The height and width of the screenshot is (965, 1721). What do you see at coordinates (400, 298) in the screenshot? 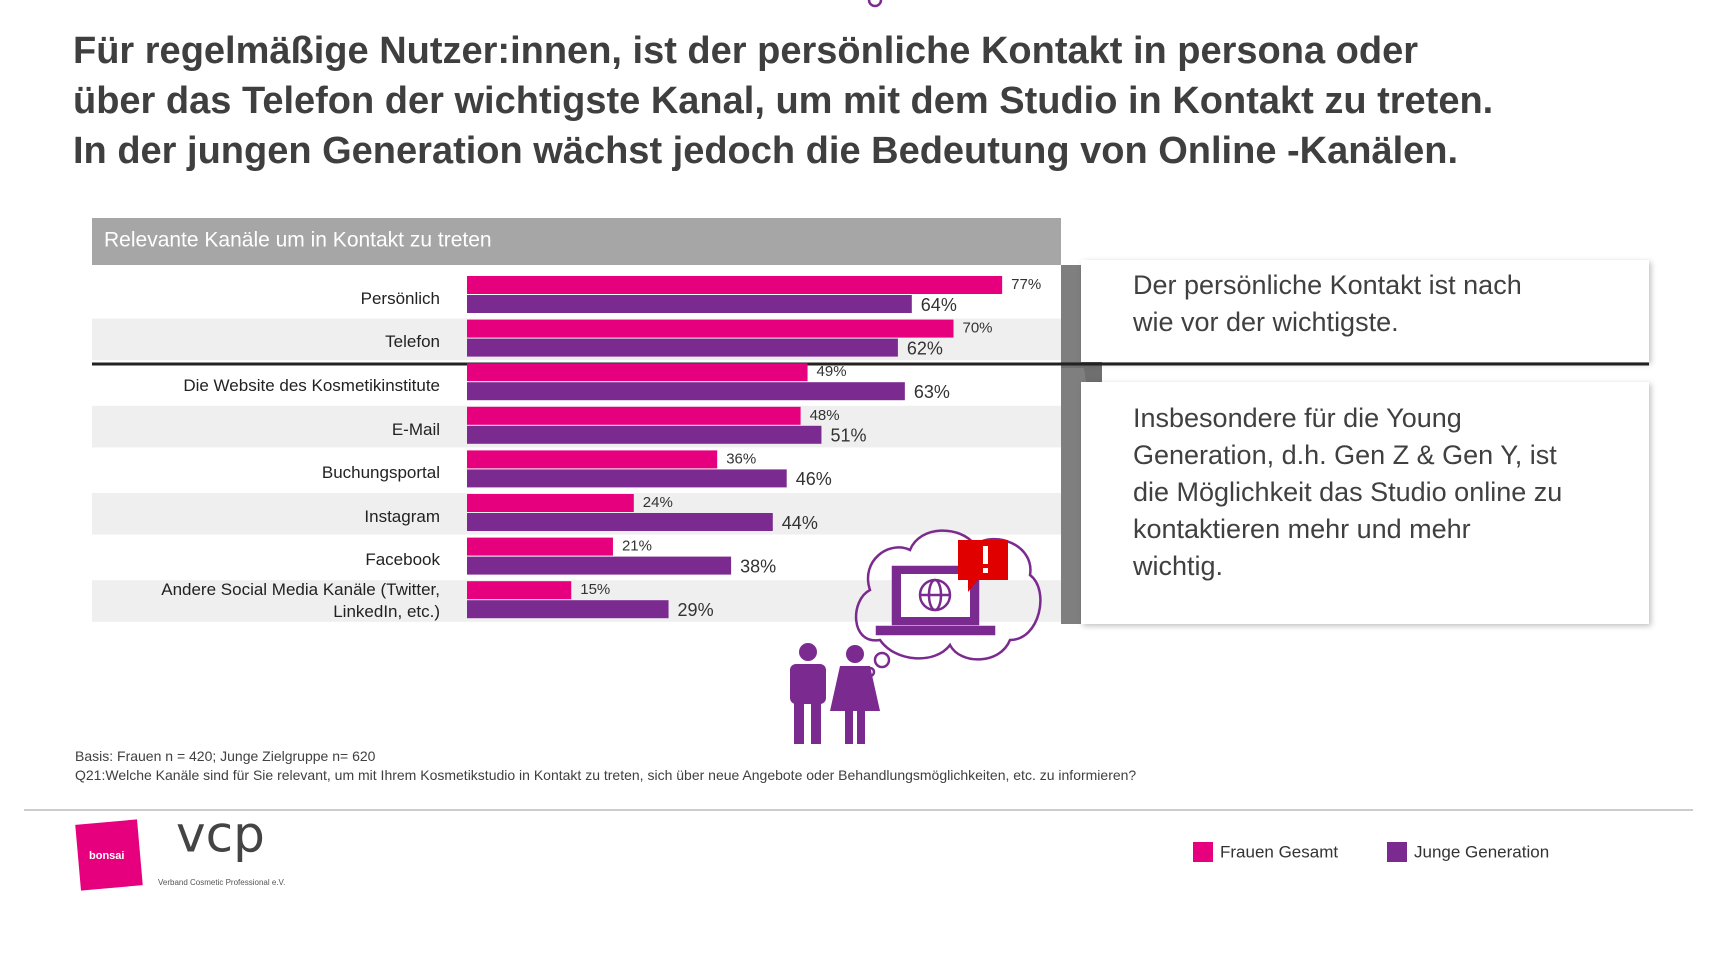
I see `category-label: Persönlich` at bounding box center [400, 298].